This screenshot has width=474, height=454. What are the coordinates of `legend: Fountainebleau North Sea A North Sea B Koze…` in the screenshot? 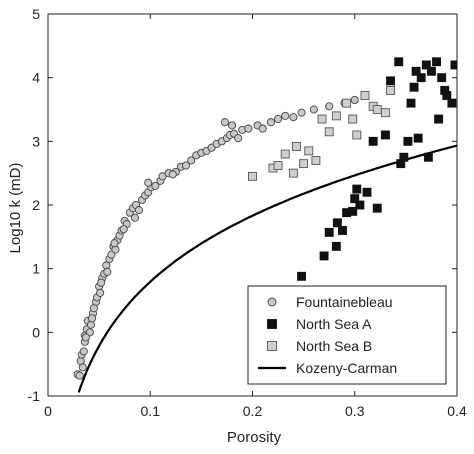 It's located at (347, 335).